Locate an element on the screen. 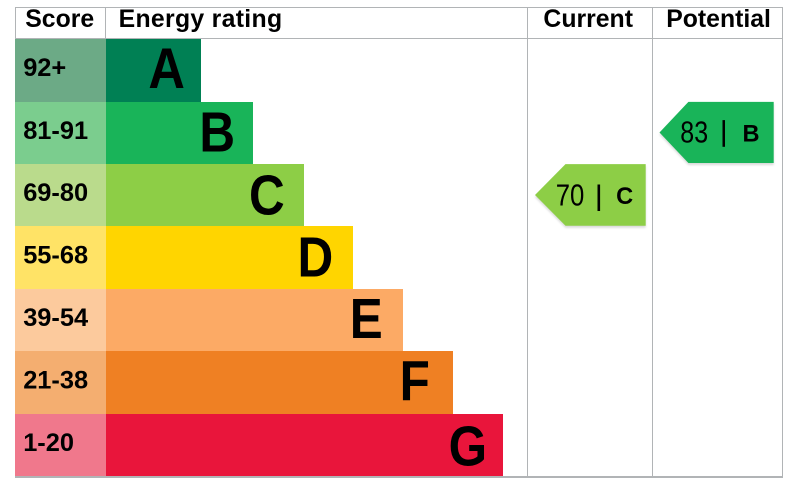  svg-text: 92+ is located at coordinates (44, 68).